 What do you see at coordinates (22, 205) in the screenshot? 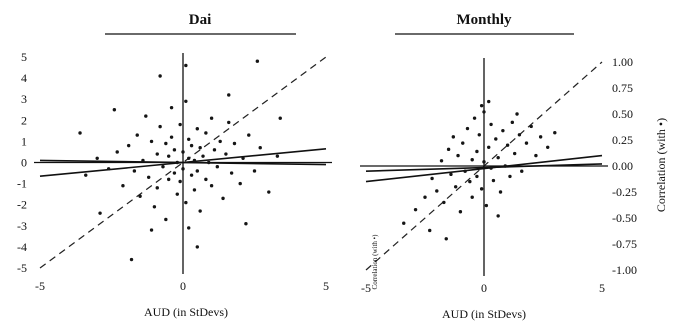
I see `left-y-tick-8: -2` at bounding box center [22, 205].